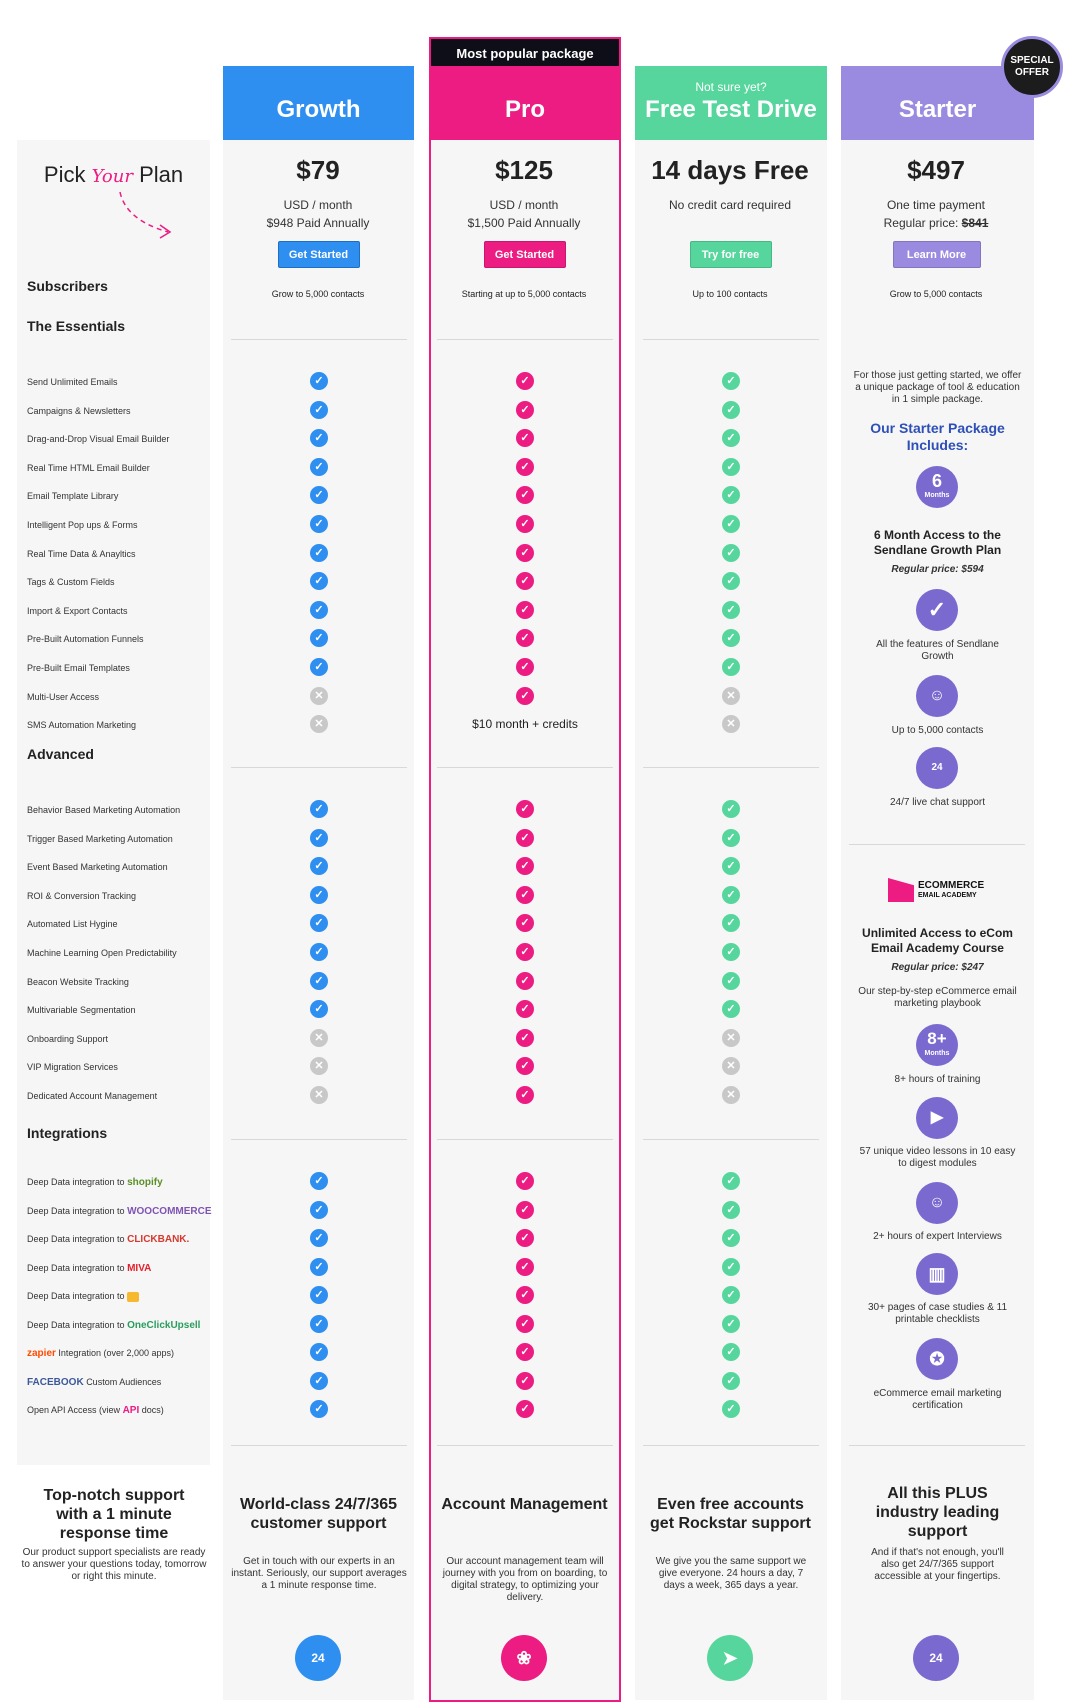 The image size is (1070, 1704). Describe the element at coordinates (937, 1236) in the screenshot. I see `interviews-text: 2+ hours of expert Interviews` at that location.